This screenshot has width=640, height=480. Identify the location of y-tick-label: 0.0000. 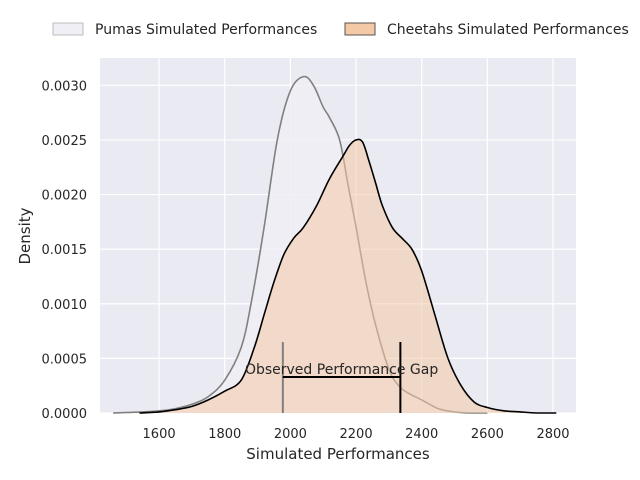
(65, 414).